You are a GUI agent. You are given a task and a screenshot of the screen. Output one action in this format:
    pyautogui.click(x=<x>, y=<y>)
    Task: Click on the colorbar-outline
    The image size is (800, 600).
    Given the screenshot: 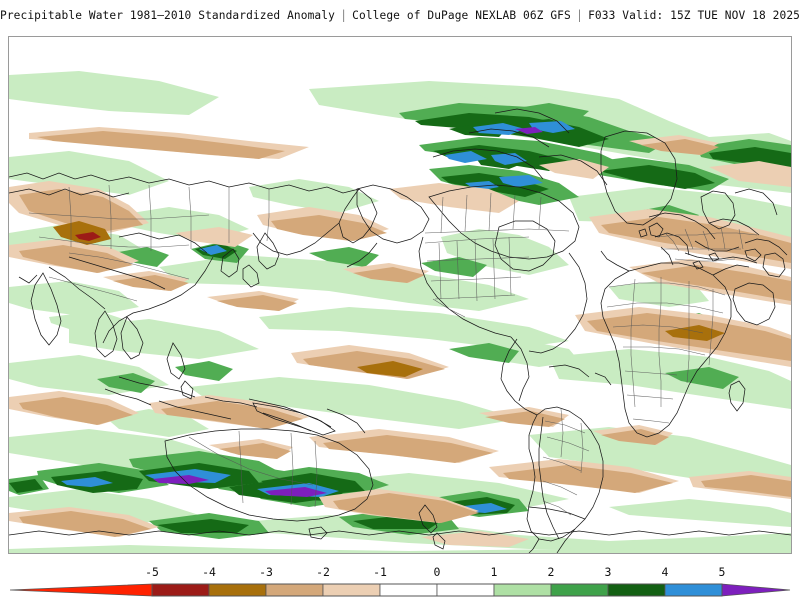 What is the action you would take?
    pyautogui.click(x=437, y=590)
    